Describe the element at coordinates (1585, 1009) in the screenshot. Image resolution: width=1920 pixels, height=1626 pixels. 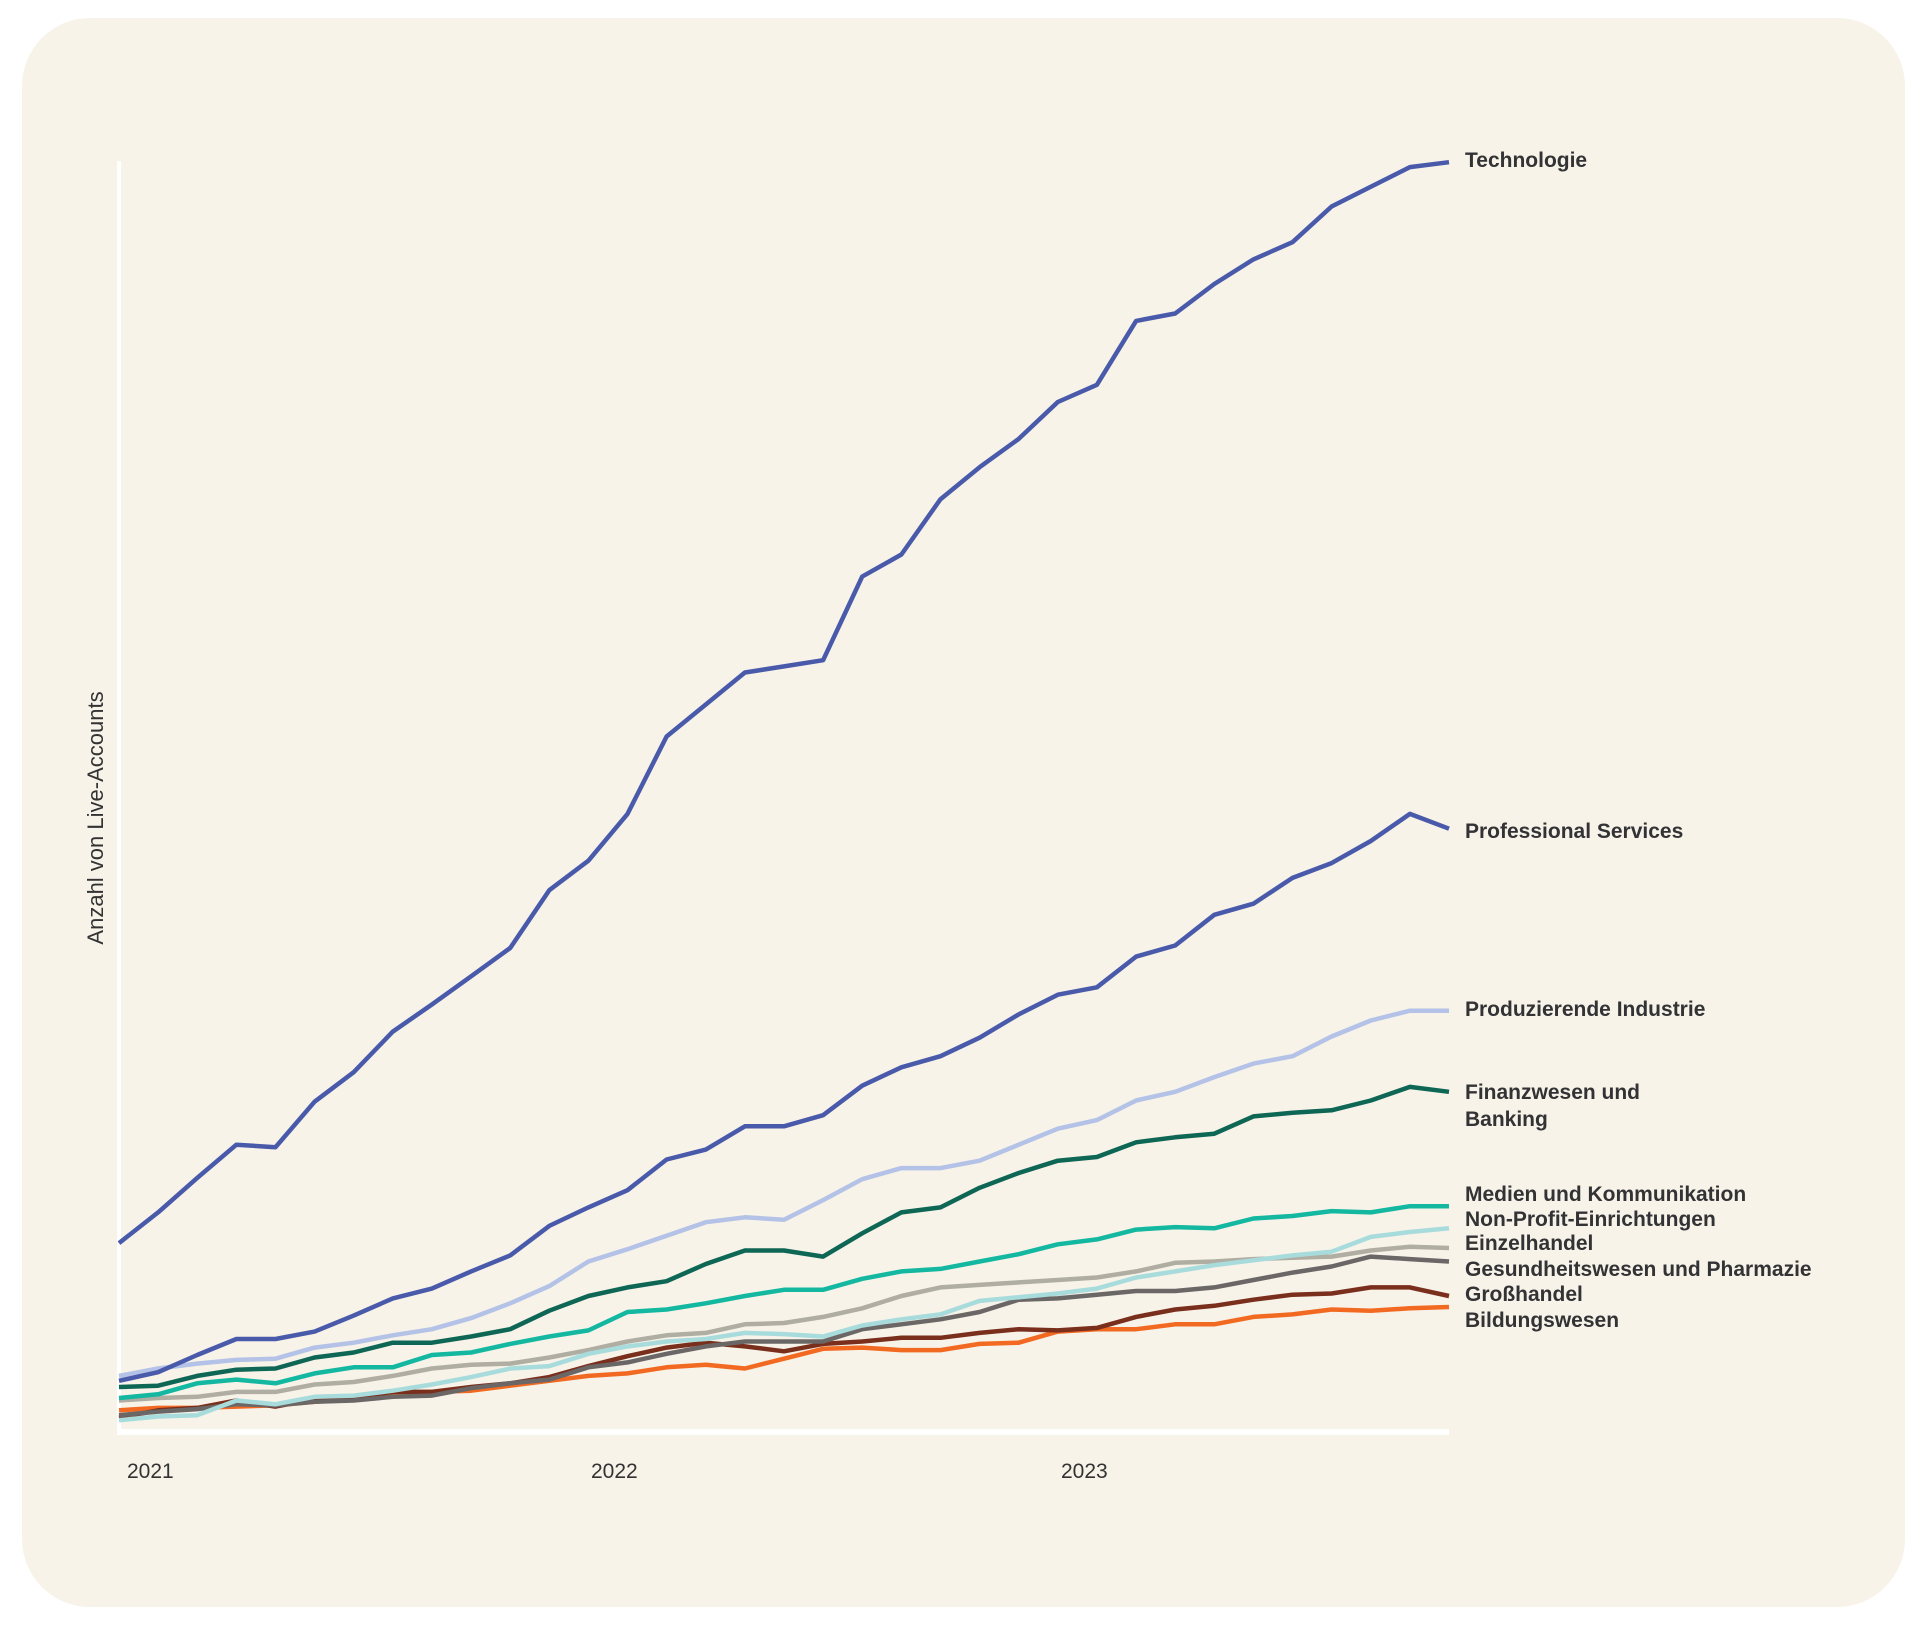
I see `series-label-produzierende-industrie: Produzierende Industrie` at that location.